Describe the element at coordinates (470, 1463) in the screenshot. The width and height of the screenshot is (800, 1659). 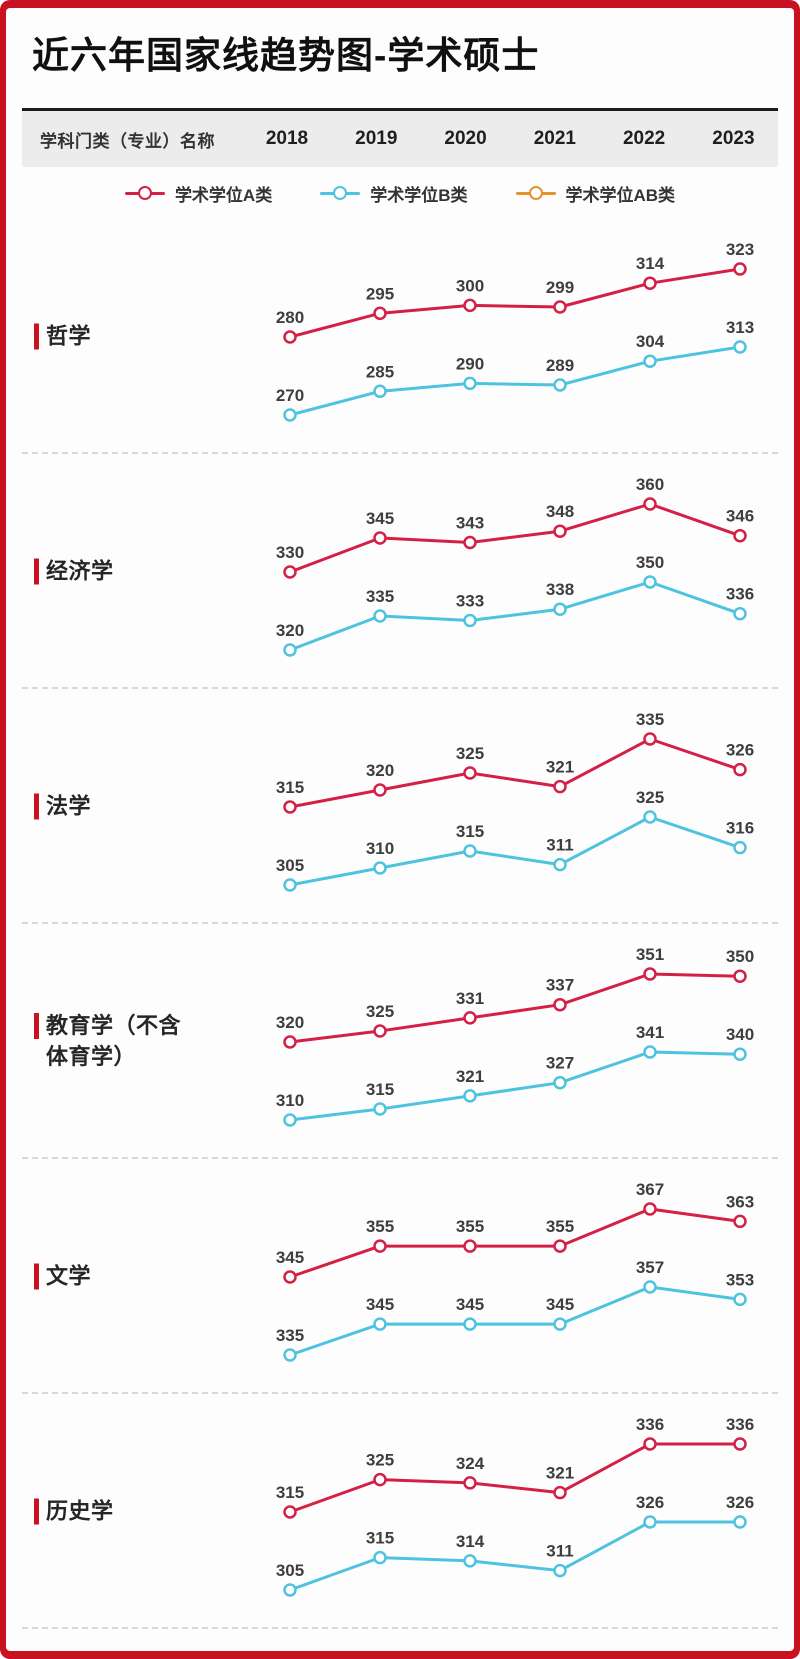
I see `value-label: 324` at that location.